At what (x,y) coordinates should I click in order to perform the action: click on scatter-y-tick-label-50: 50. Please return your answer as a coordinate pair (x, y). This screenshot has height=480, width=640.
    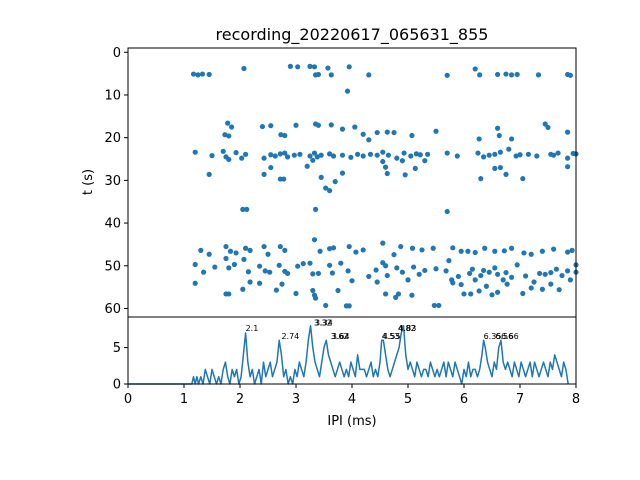
    Looking at the image, I should click on (112, 266).